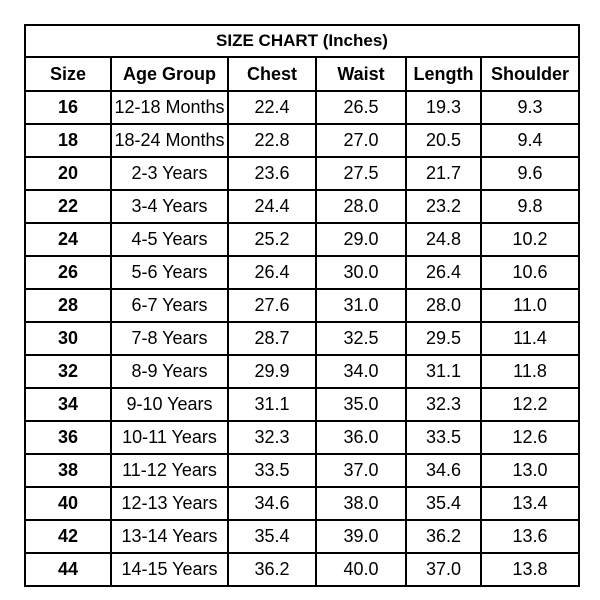 The height and width of the screenshot is (600, 600). Describe the element at coordinates (302, 569) in the screenshot. I see `table-row: 44 14-15 Years 36.2 40.0 37.0 13.8` at that location.